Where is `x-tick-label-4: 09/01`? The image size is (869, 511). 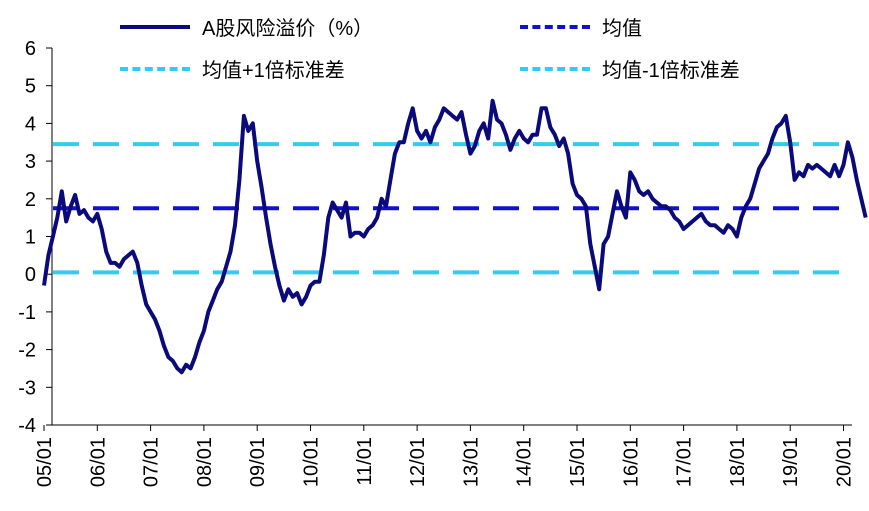 x-tick-label-4: 09/01 is located at coordinates (258, 462).